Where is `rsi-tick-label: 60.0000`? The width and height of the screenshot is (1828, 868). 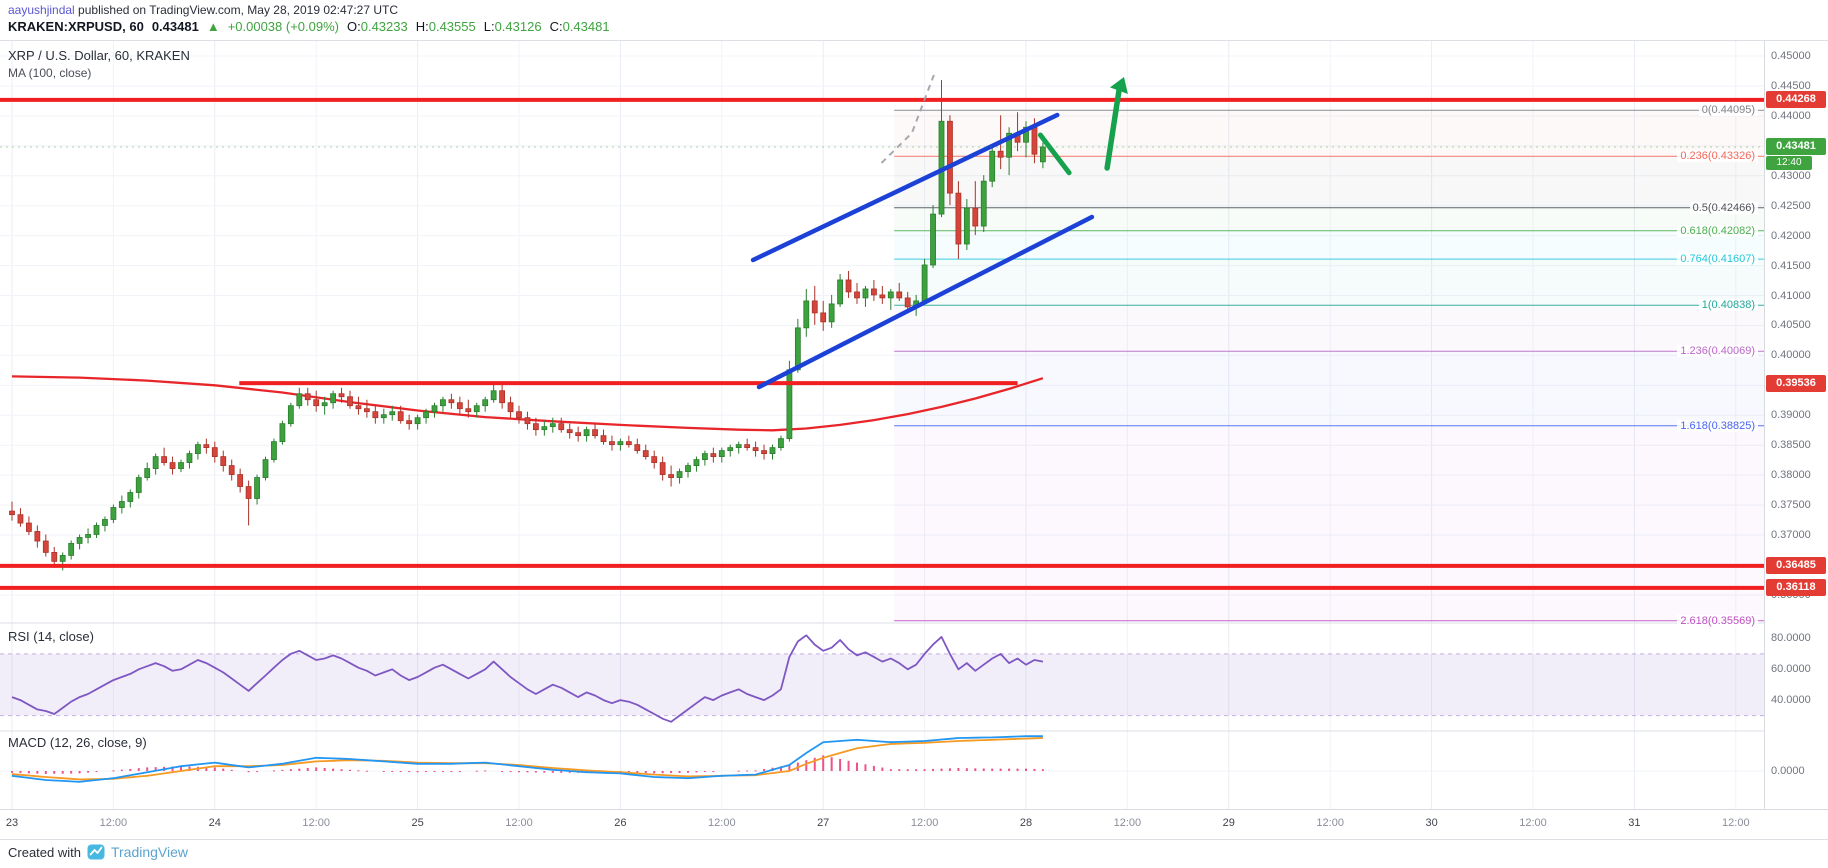
rsi-tick-label: 60.0000 is located at coordinates (1791, 669).